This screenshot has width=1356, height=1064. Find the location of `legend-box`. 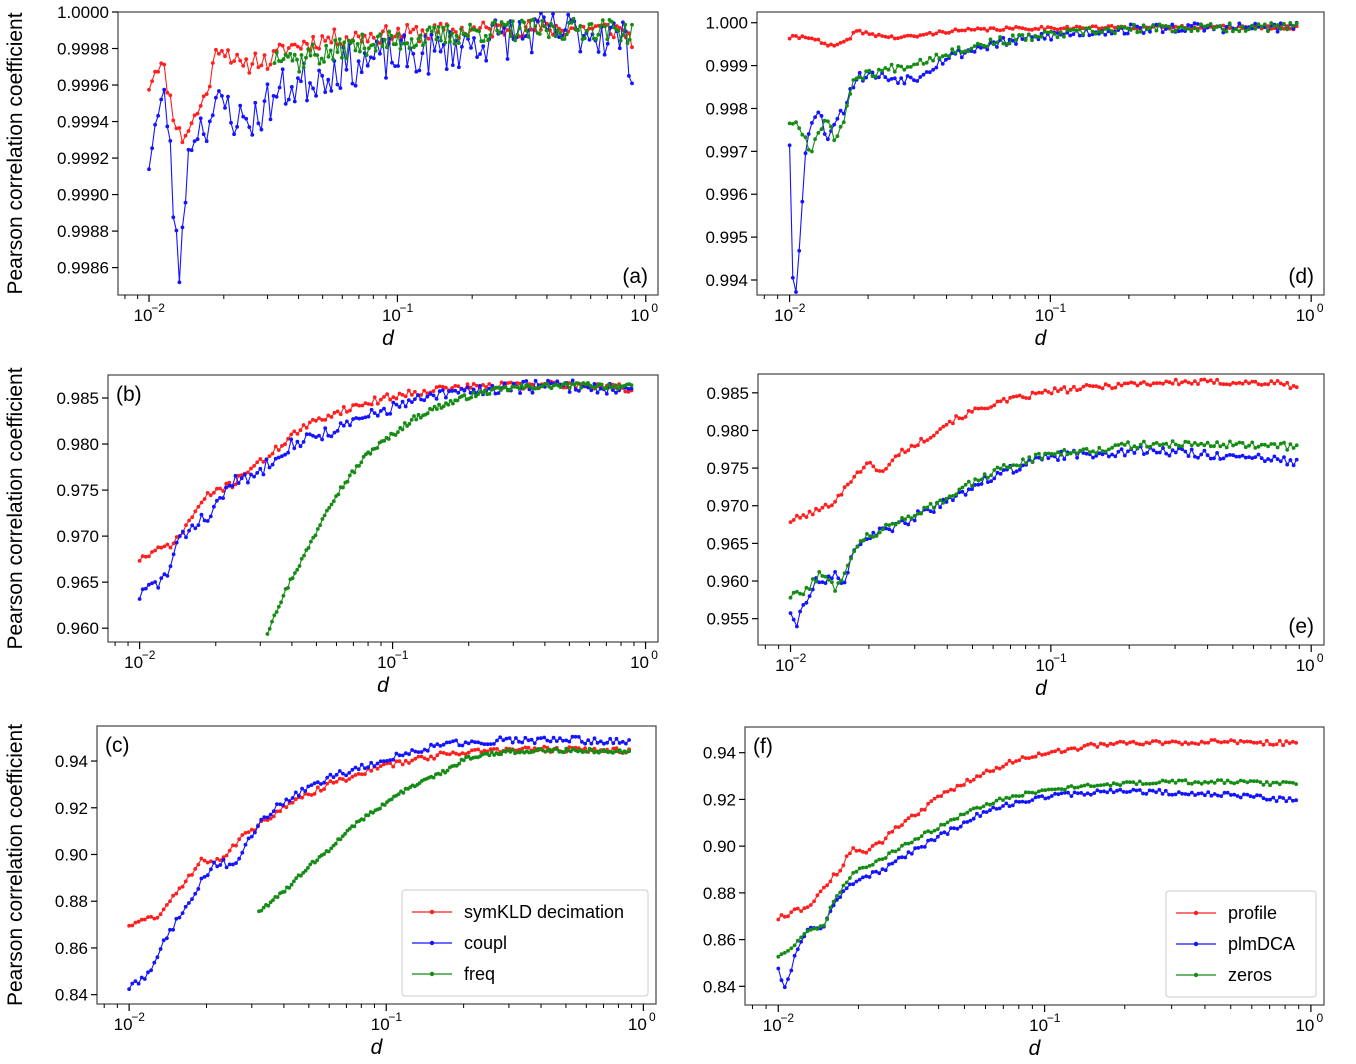

legend-box is located at coordinates (525, 943).